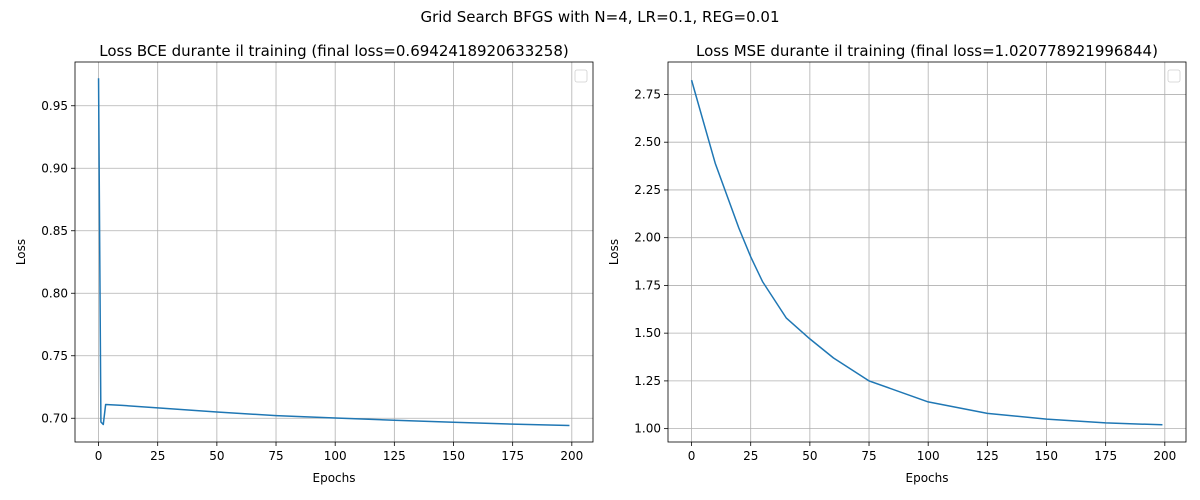 The width and height of the screenshot is (1200, 500). What do you see at coordinates (647, 333) in the screenshot?
I see `plot-2-y-tick-label: 1.50` at bounding box center [647, 333].